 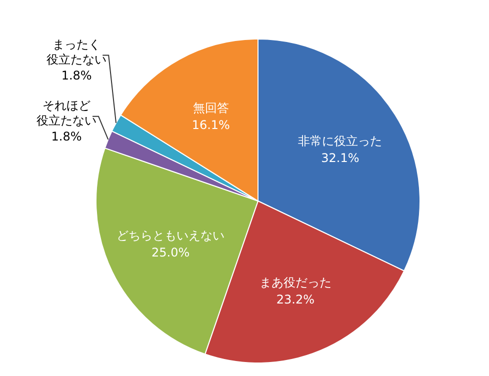 I want to click on data-label: 25.0%, so click(x=171, y=252).